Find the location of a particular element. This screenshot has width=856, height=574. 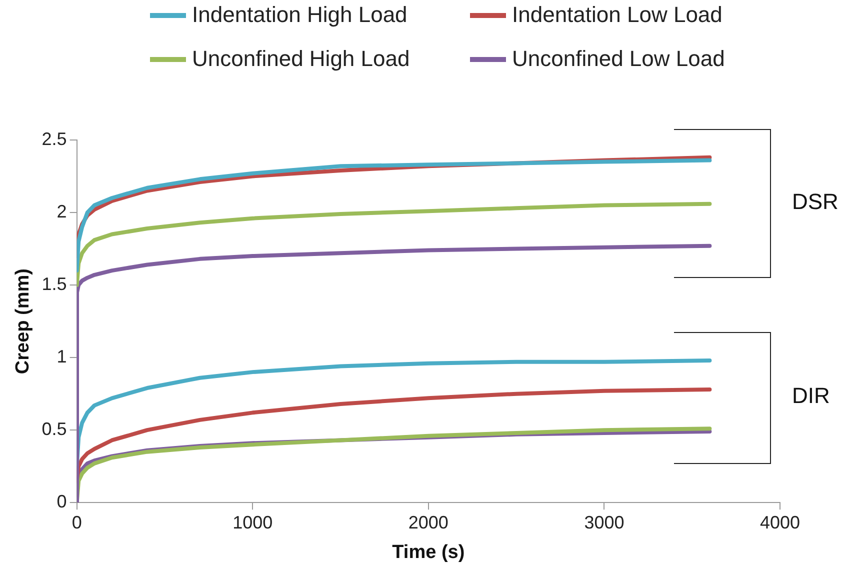

y-tick-label: 0.5 is located at coordinates (54, 429).